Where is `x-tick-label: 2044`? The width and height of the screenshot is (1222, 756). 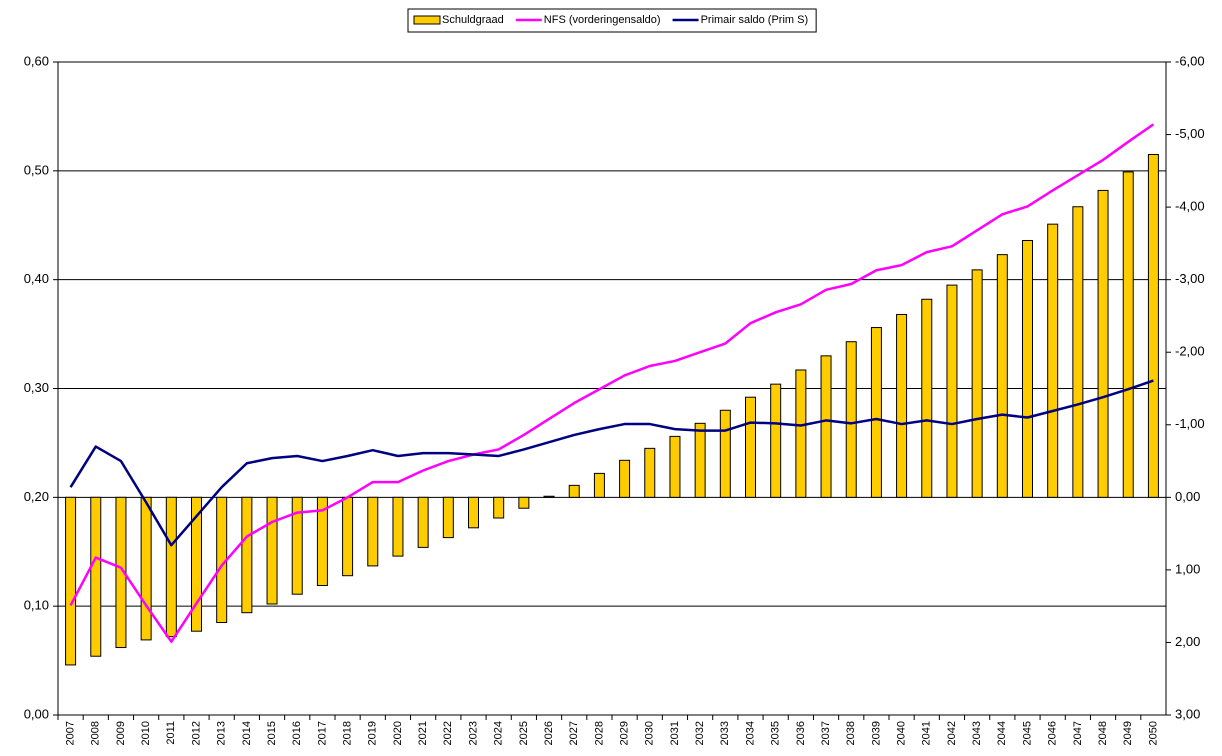
x-tick-label: 2044 is located at coordinates (1002, 733).